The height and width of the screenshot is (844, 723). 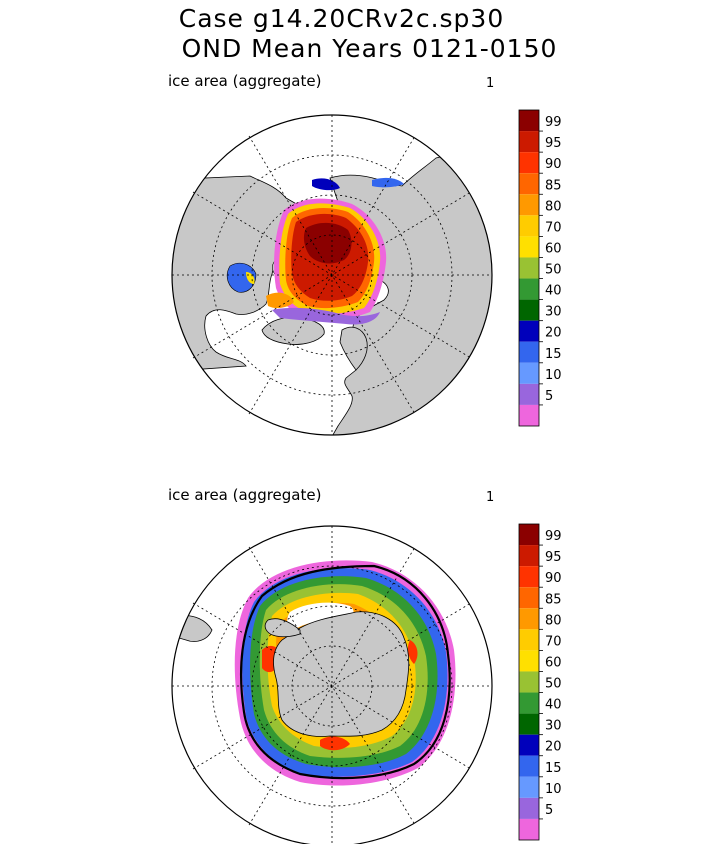 What do you see at coordinates (553, 248) in the screenshot?
I see `north-colorbar-label: 60` at bounding box center [553, 248].